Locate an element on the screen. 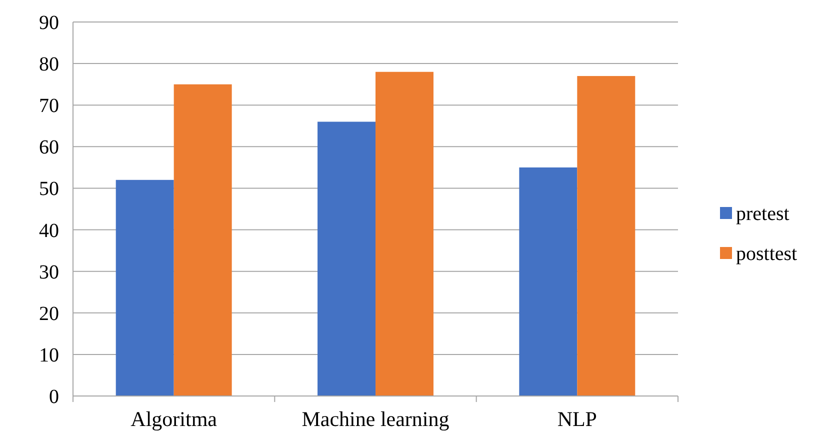 Image resolution: width=816 pixels, height=441 pixels. x-tick-label: Machine learning is located at coordinates (376, 419).